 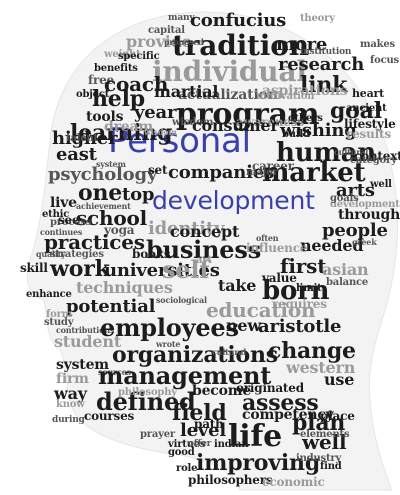 What do you see at coordinates (355, 190) in the screenshot?
I see `cloud-word: arts` at bounding box center [355, 190].